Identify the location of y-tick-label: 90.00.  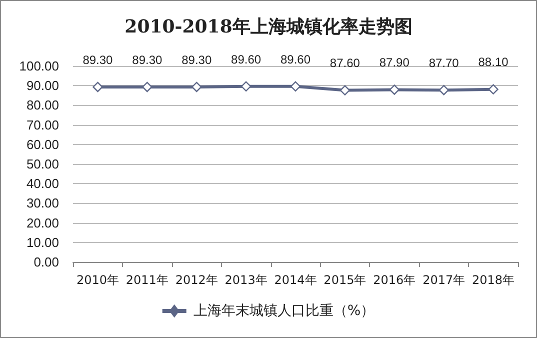
(42, 86).